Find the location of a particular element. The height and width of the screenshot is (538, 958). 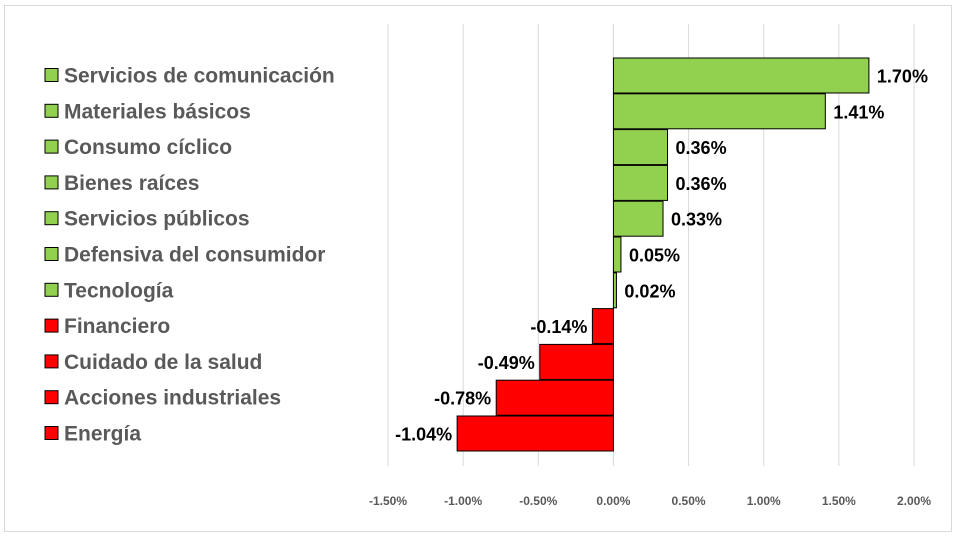

legend-label: Energía is located at coordinates (102, 434).